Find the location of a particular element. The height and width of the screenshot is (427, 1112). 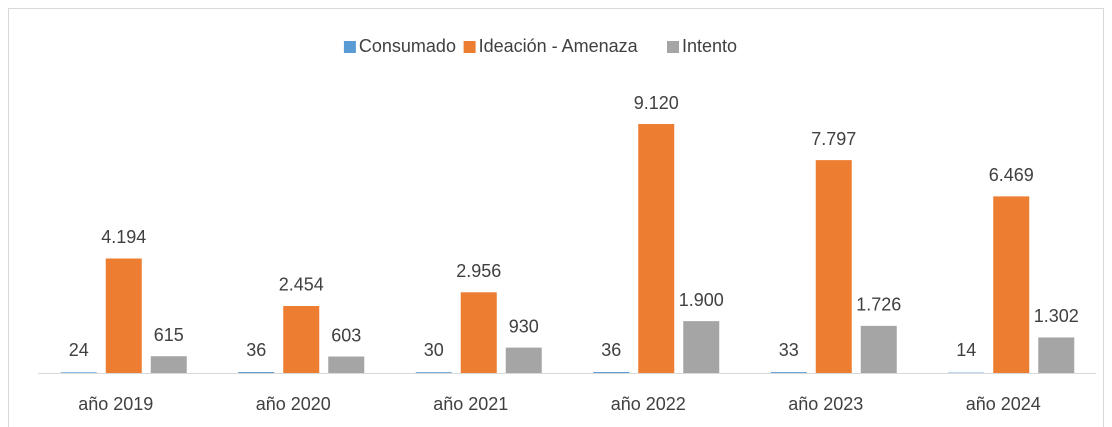

x-tick-label: año 2022 is located at coordinates (648, 404).